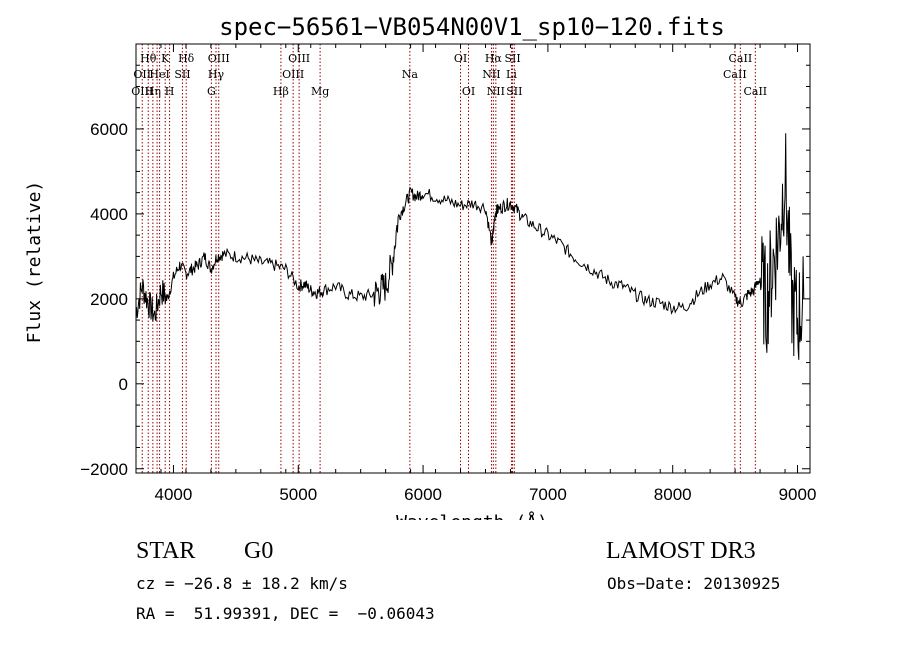  I want to click on observation-date: Obs−Date: 20130925, so click(694, 583).